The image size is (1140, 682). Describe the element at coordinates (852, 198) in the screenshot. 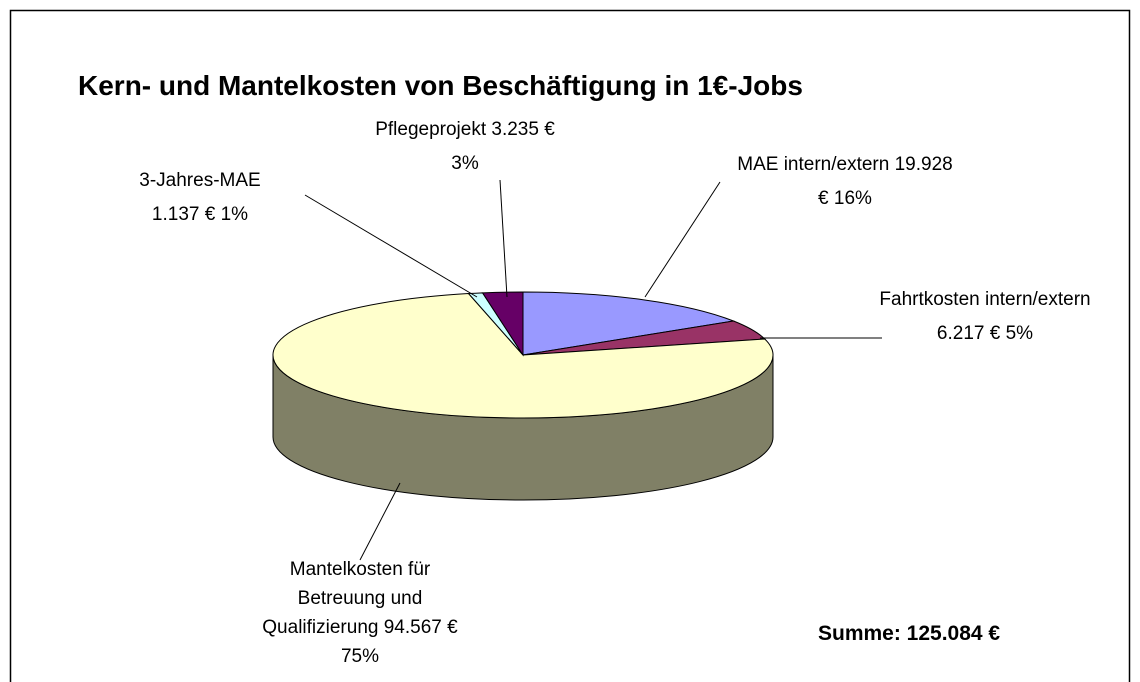

I see `percent-label: 16%` at that location.